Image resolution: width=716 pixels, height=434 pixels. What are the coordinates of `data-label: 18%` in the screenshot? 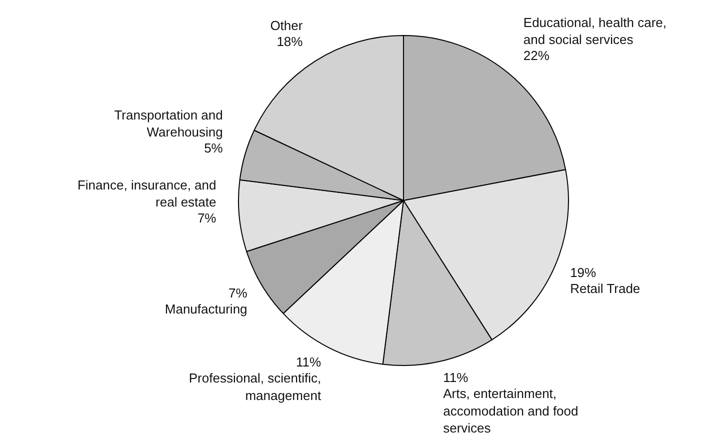 It's located at (290, 42).